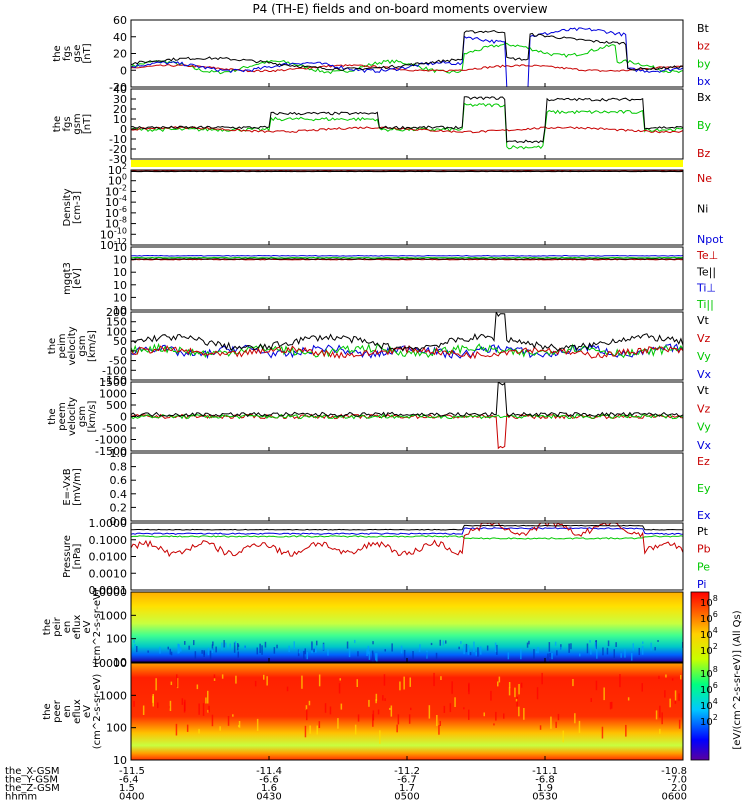 Image resolution: width=750 pixels, height=804 pixels. Describe the element at coordinates (407, 487) in the screenshot. I see `panel-frame` at that location.